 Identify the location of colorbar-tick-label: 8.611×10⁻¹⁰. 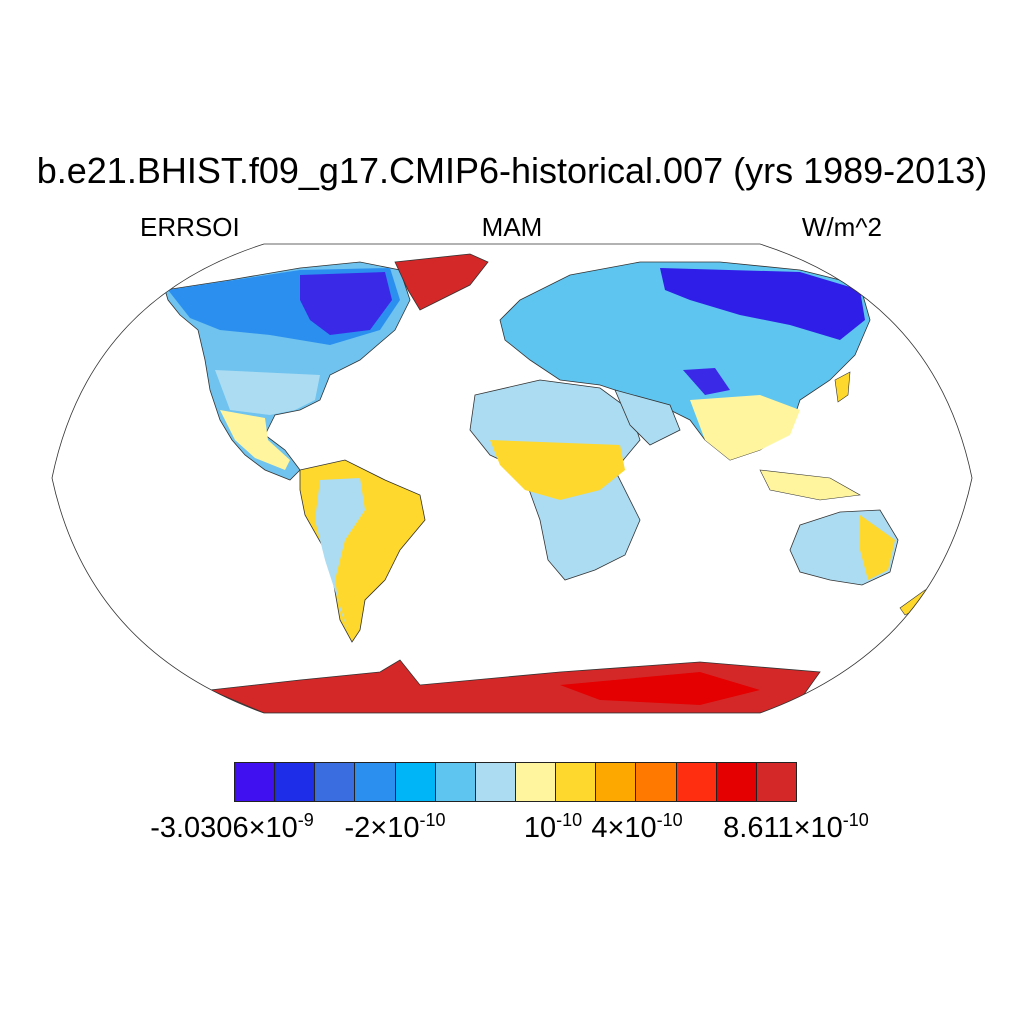
(796, 827).